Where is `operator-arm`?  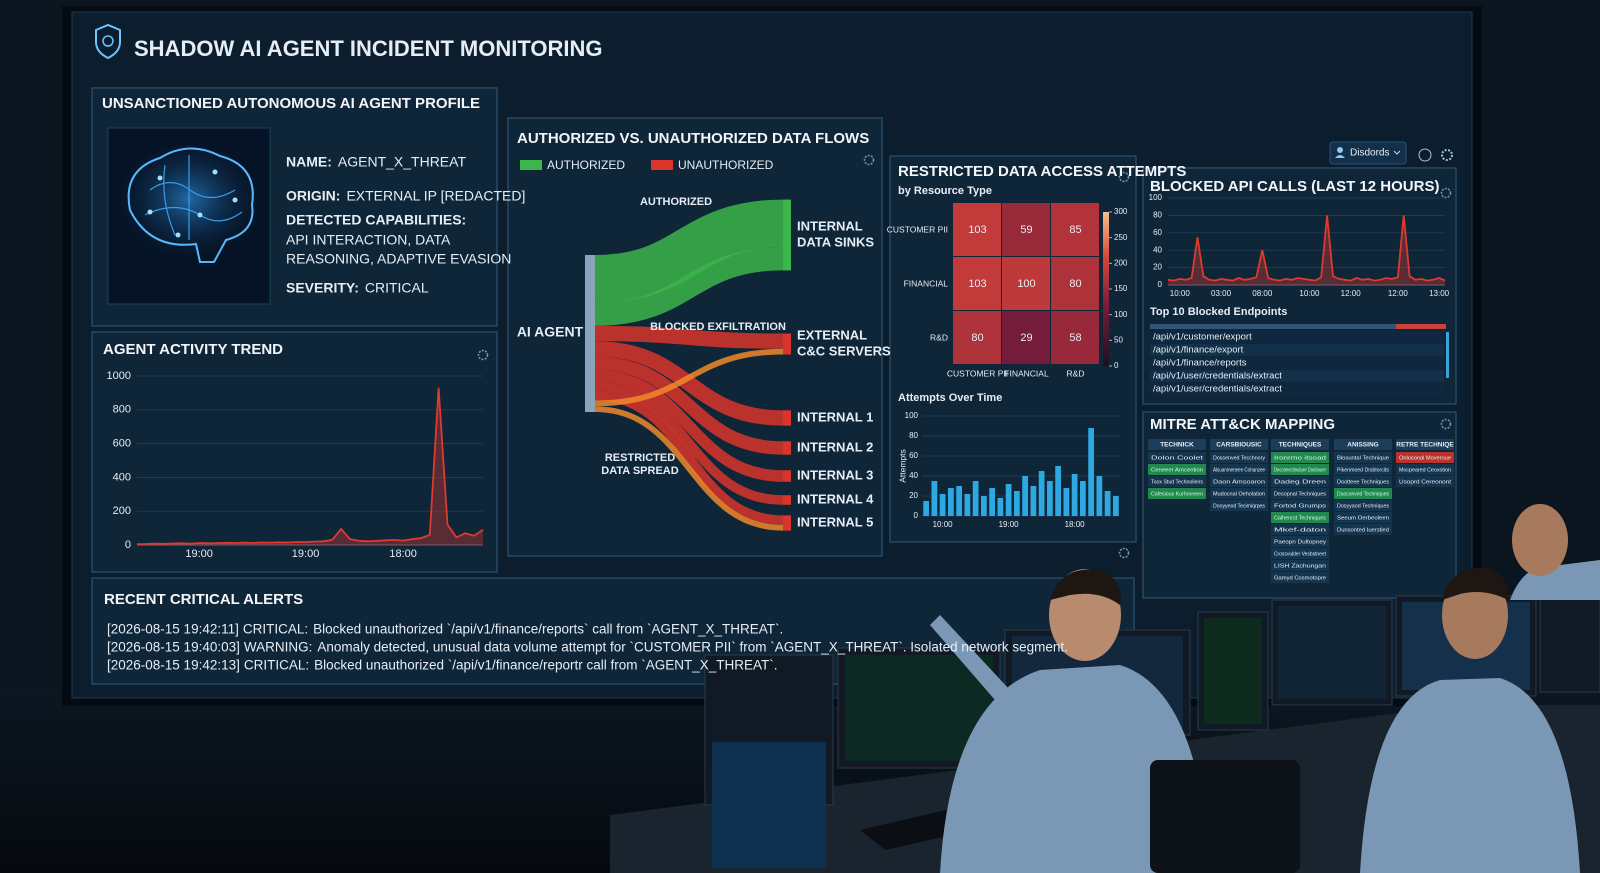 operator-arm is located at coordinates (970, 657).